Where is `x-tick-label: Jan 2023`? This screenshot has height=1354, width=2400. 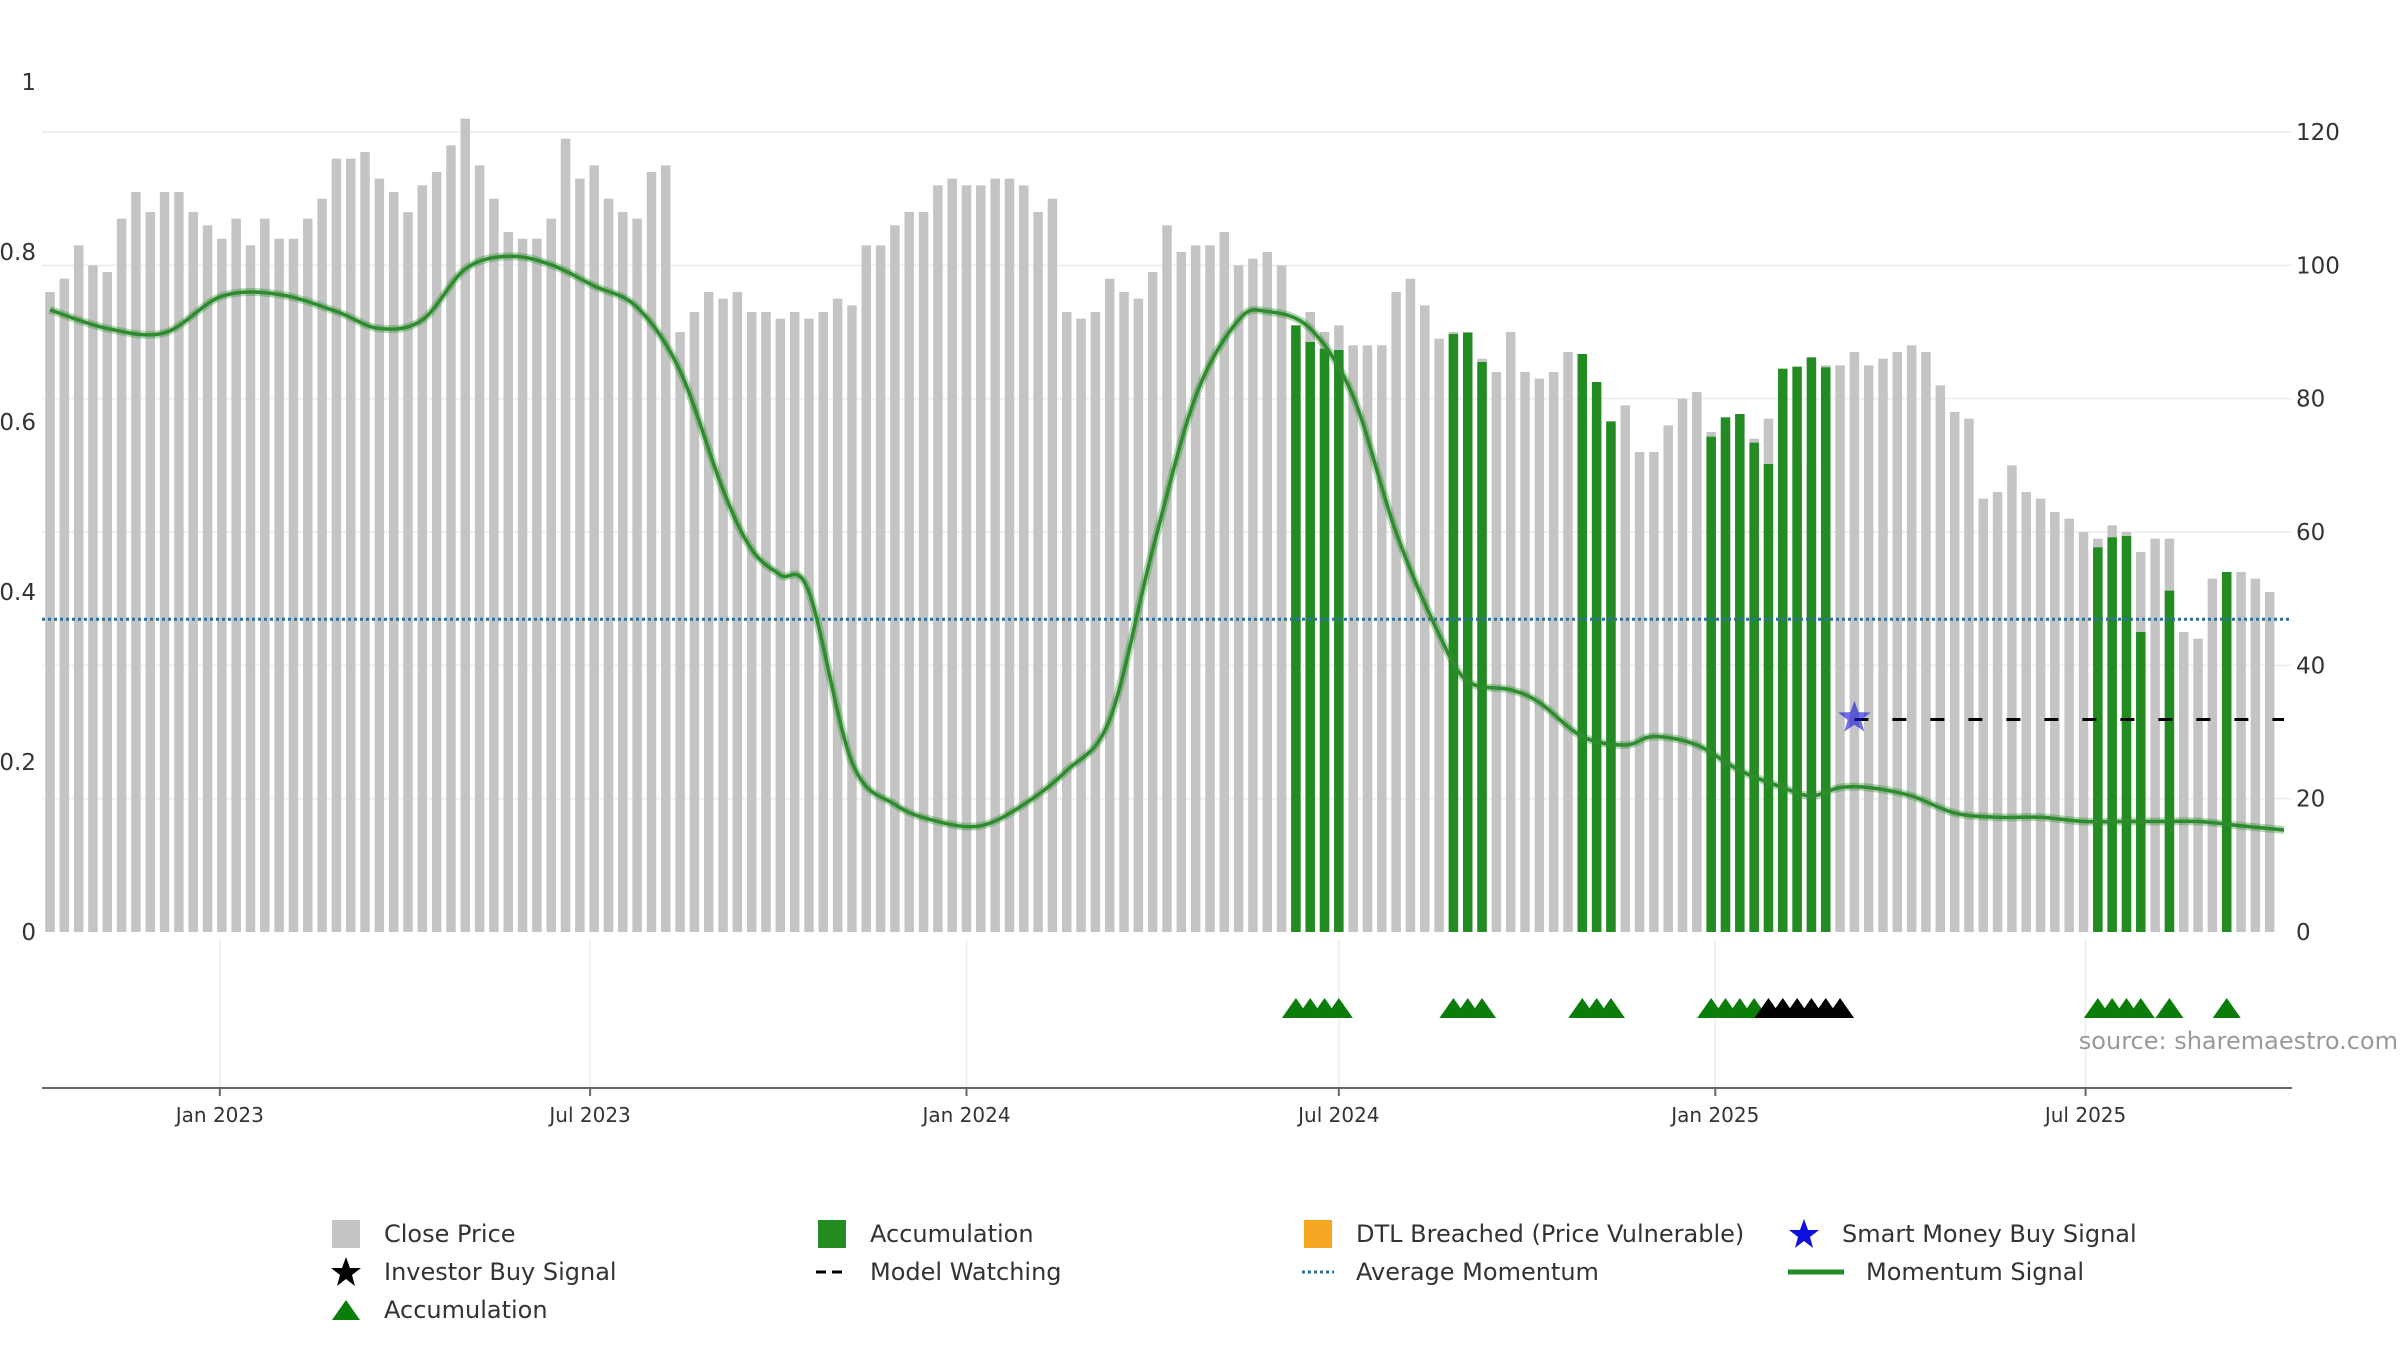 x-tick-label: Jan 2023 is located at coordinates (219, 1115).